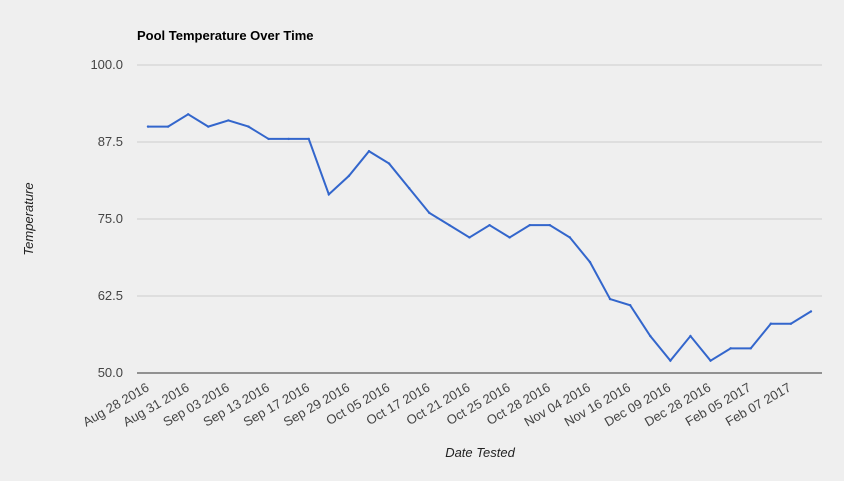  What do you see at coordinates (480, 452) in the screenshot?
I see `x-axis-label: Date Tested` at bounding box center [480, 452].